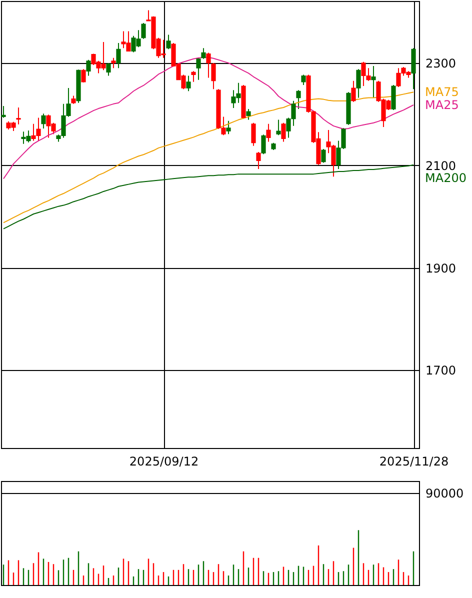 The image size is (472, 598). Describe the element at coordinates (441, 165) in the screenshot. I see `y-tick-label: 2100` at that location.